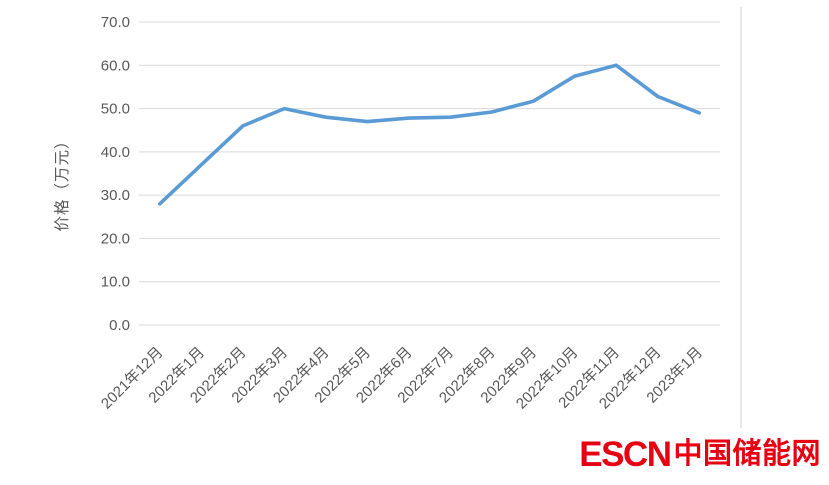 This screenshot has width=829, height=485. I want to click on y-tick-label: 0.0, so click(119, 325).